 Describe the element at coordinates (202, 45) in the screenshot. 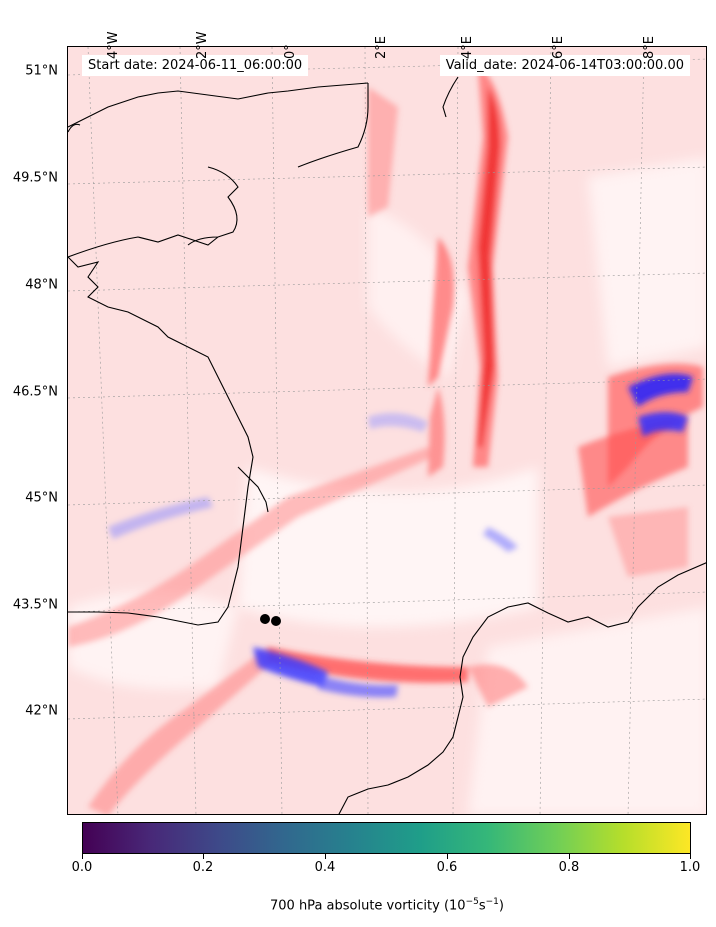

I see `lon-label: 2°W` at that location.